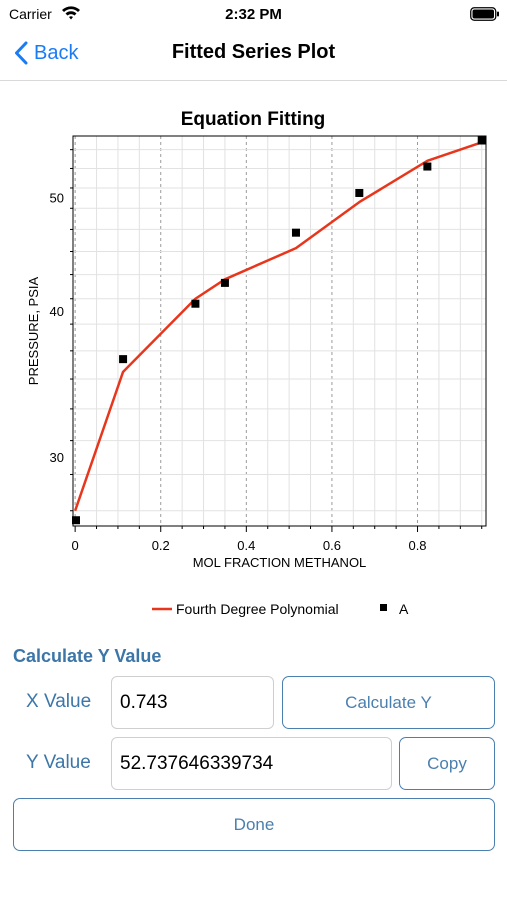  Describe the element at coordinates (87, 656) in the screenshot. I see `calculate-section-title: Calculate Y Value` at that location.